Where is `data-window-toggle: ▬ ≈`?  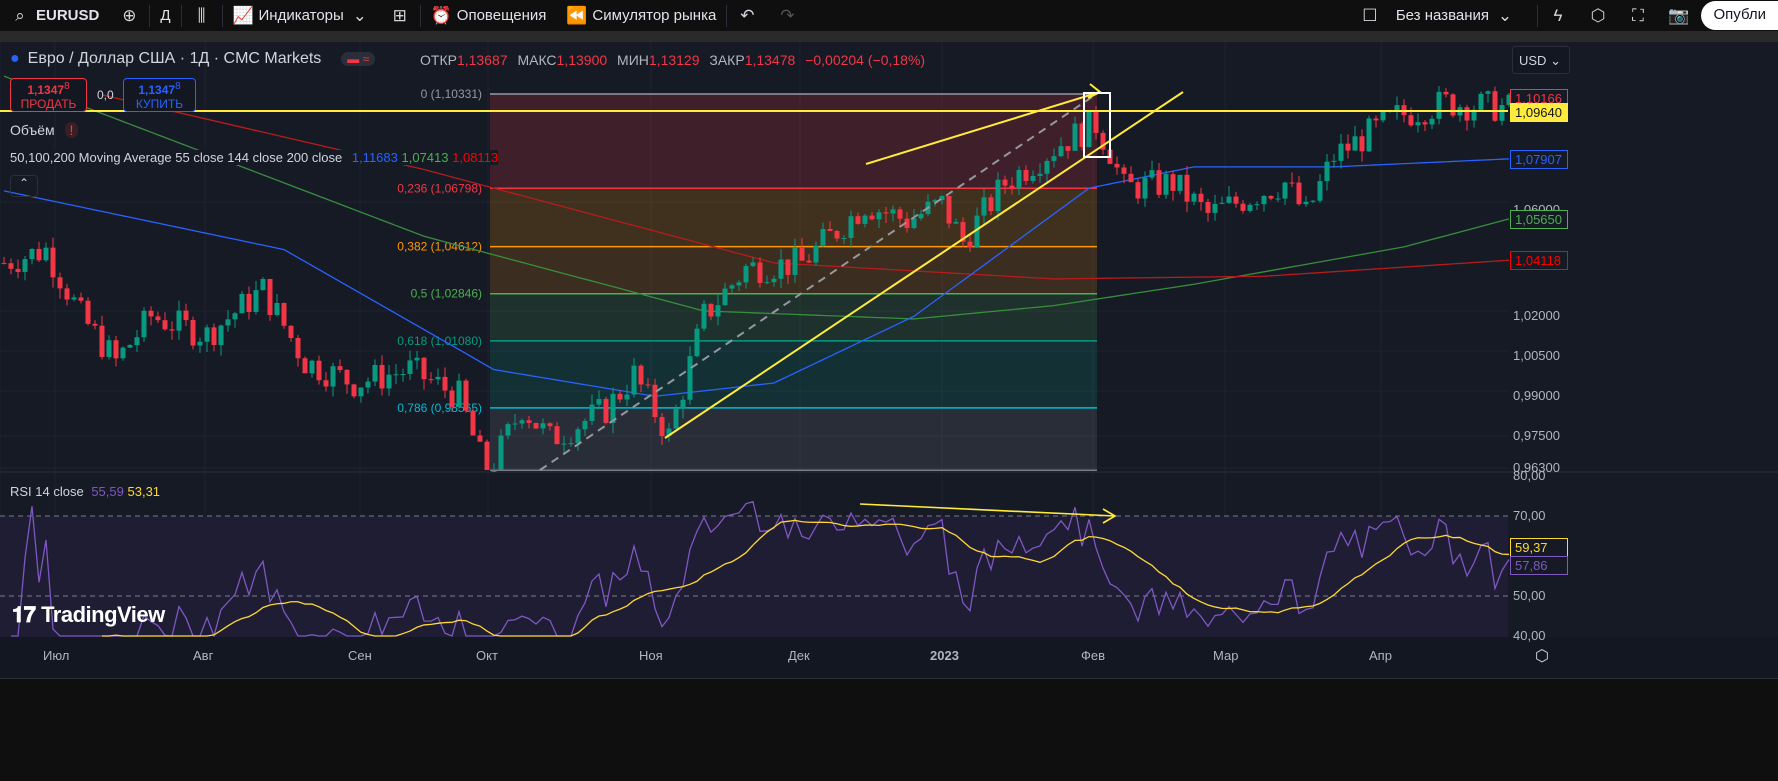
data-window-toggle: ▬ ≈ is located at coordinates (358, 59).